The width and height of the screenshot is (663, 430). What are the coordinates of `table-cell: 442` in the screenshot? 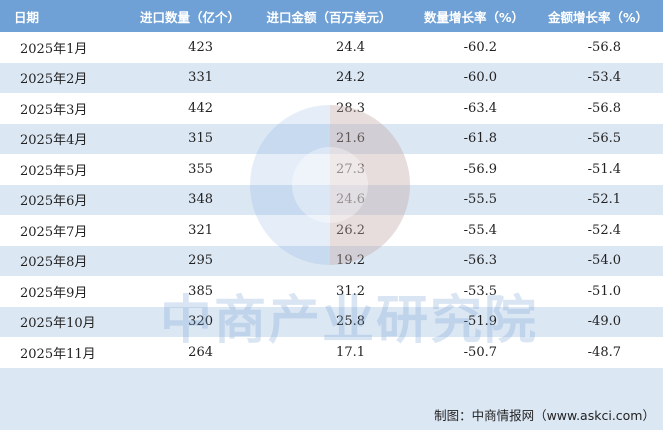 It's located at (200, 108).